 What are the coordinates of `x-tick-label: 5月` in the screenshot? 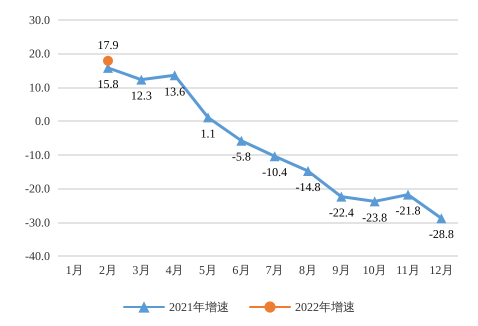 It's located at (208, 270).